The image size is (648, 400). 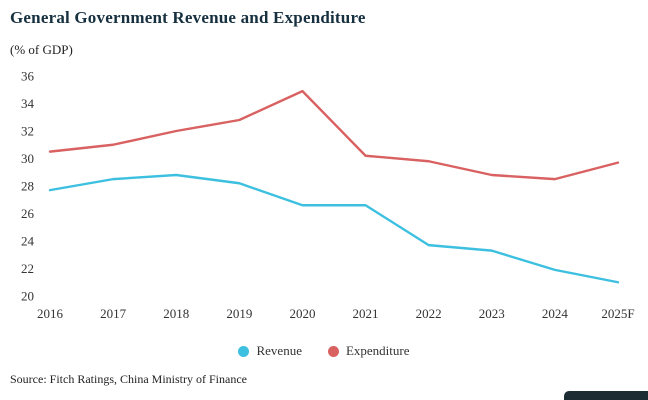 I want to click on x-tick-label: 2022, so click(x=429, y=313).